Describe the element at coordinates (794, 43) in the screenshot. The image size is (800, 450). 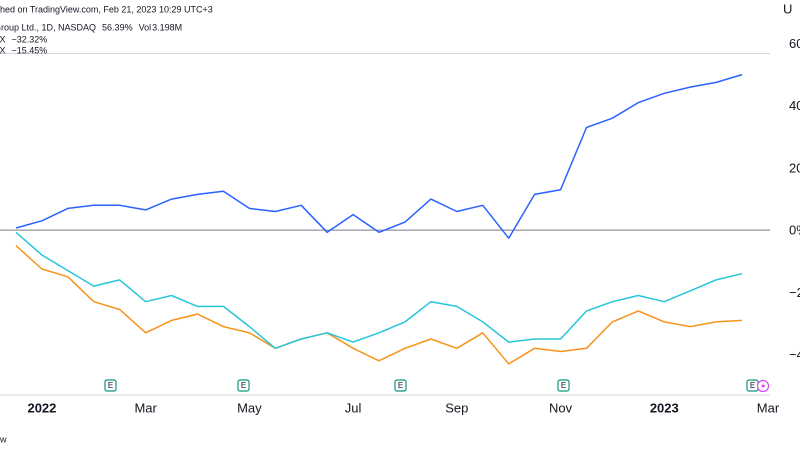
I see `y-tick-label: 60%` at that location.